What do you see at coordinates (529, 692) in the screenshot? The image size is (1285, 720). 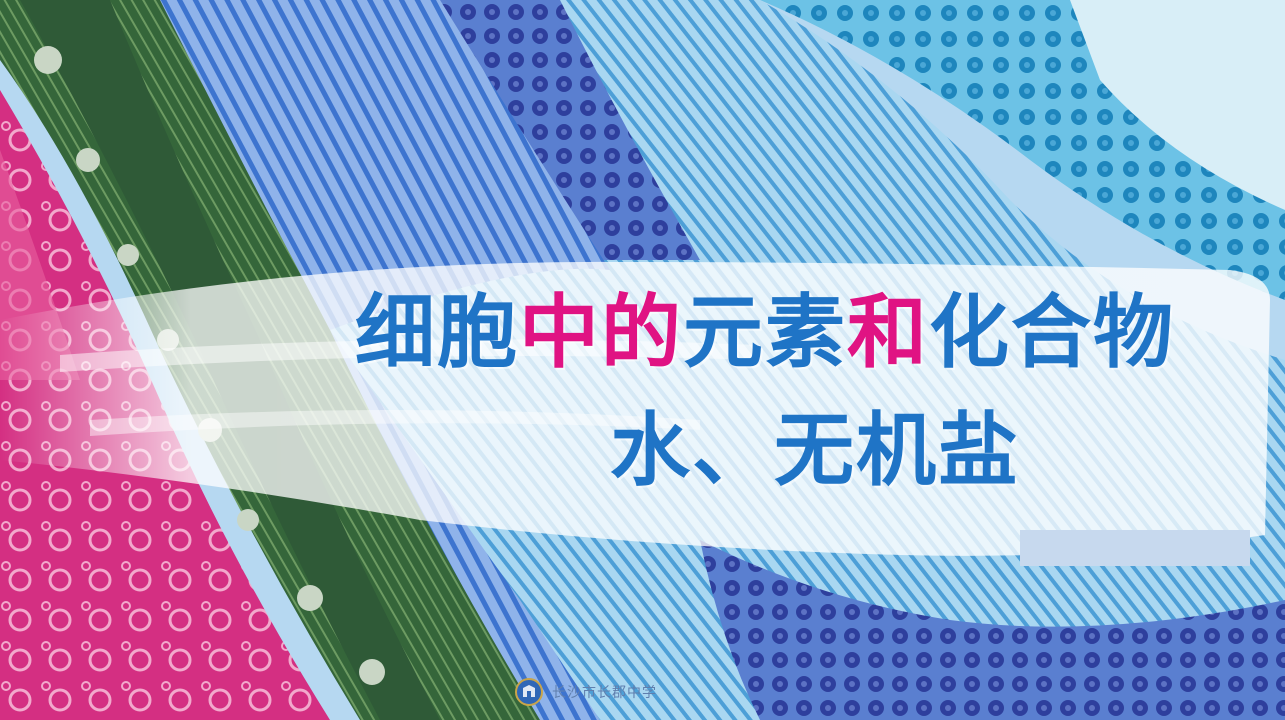 I see `school-emblem-icon` at bounding box center [529, 692].